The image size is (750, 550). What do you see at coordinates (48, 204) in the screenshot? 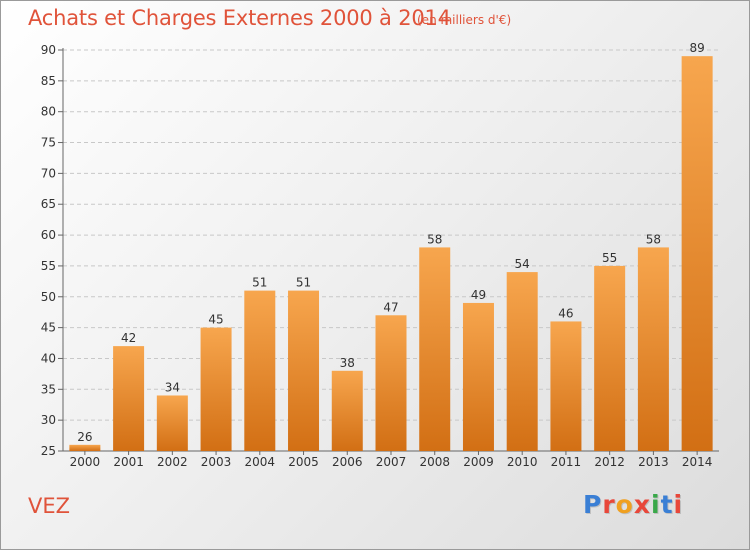
I see `y-tick-label: 65` at bounding box center [48, 204].